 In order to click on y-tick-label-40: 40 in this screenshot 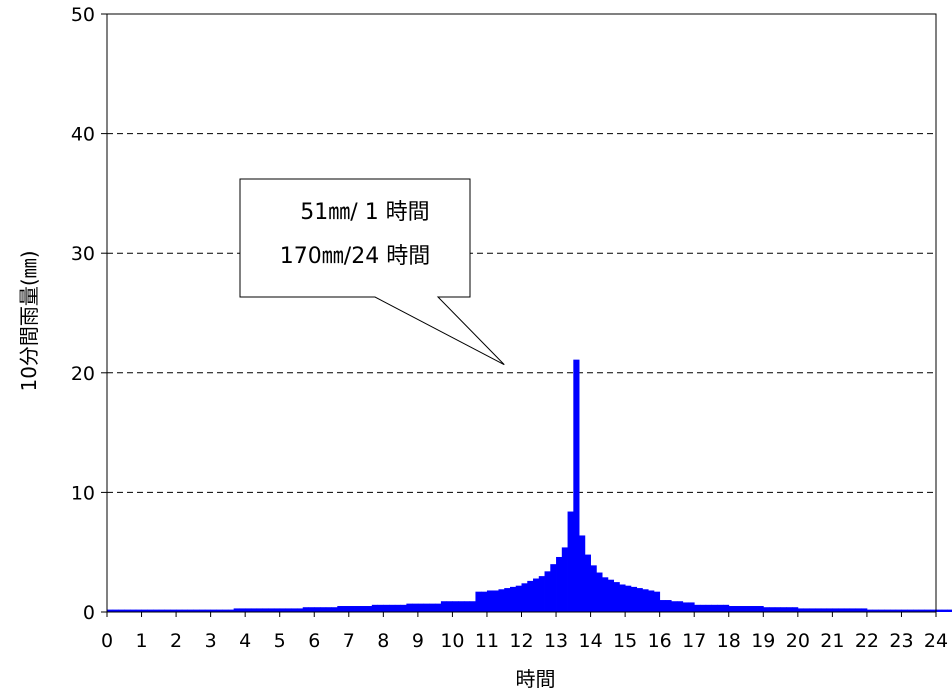, I will do `click(83, 135)`.